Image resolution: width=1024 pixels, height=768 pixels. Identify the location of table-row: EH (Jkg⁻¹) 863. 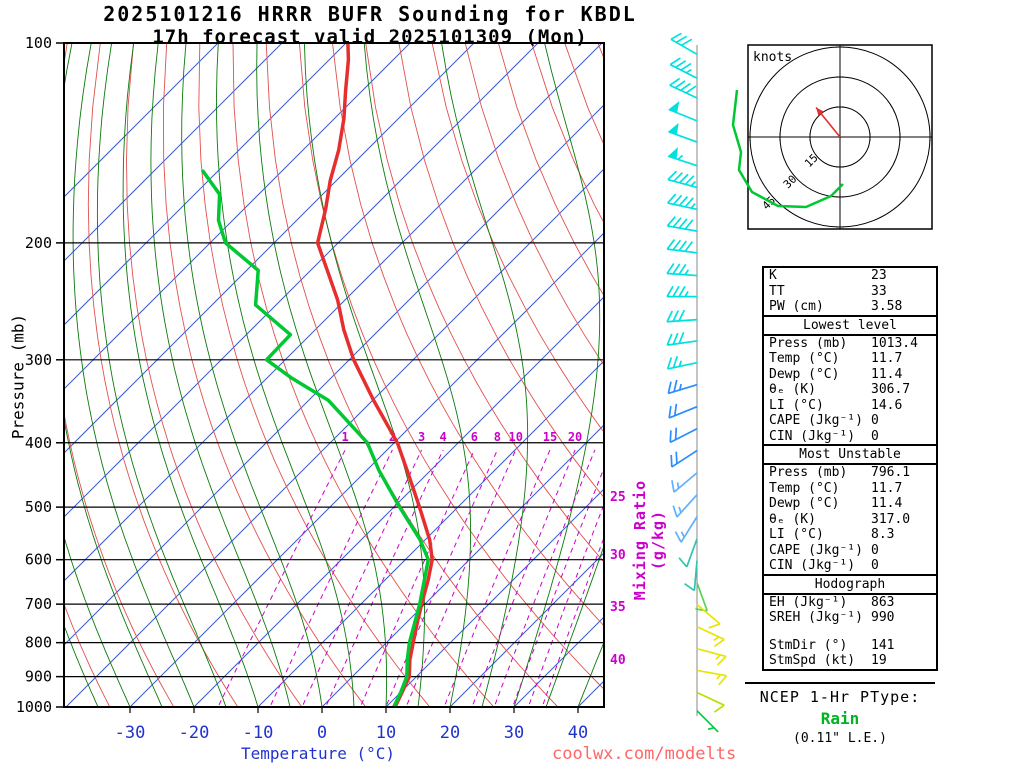
(850, 603).